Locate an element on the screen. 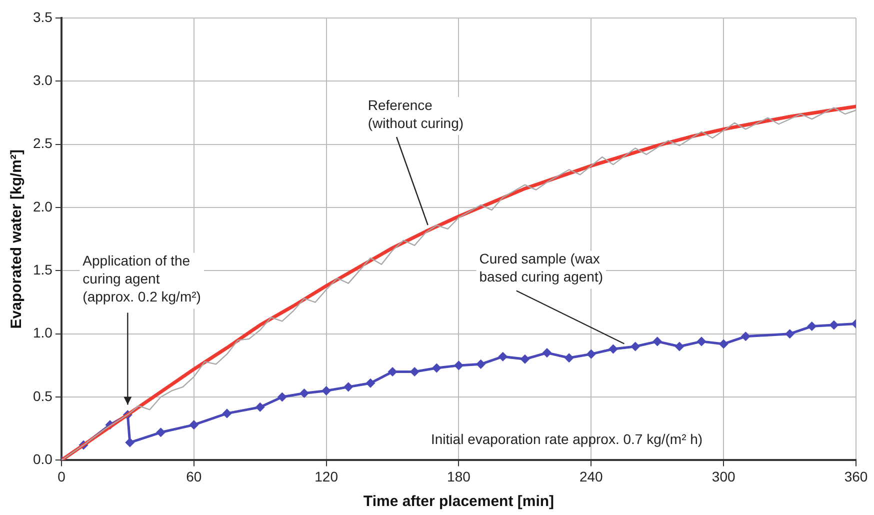  y-tick-label: 2.0 is located at coordinates (42, 206).